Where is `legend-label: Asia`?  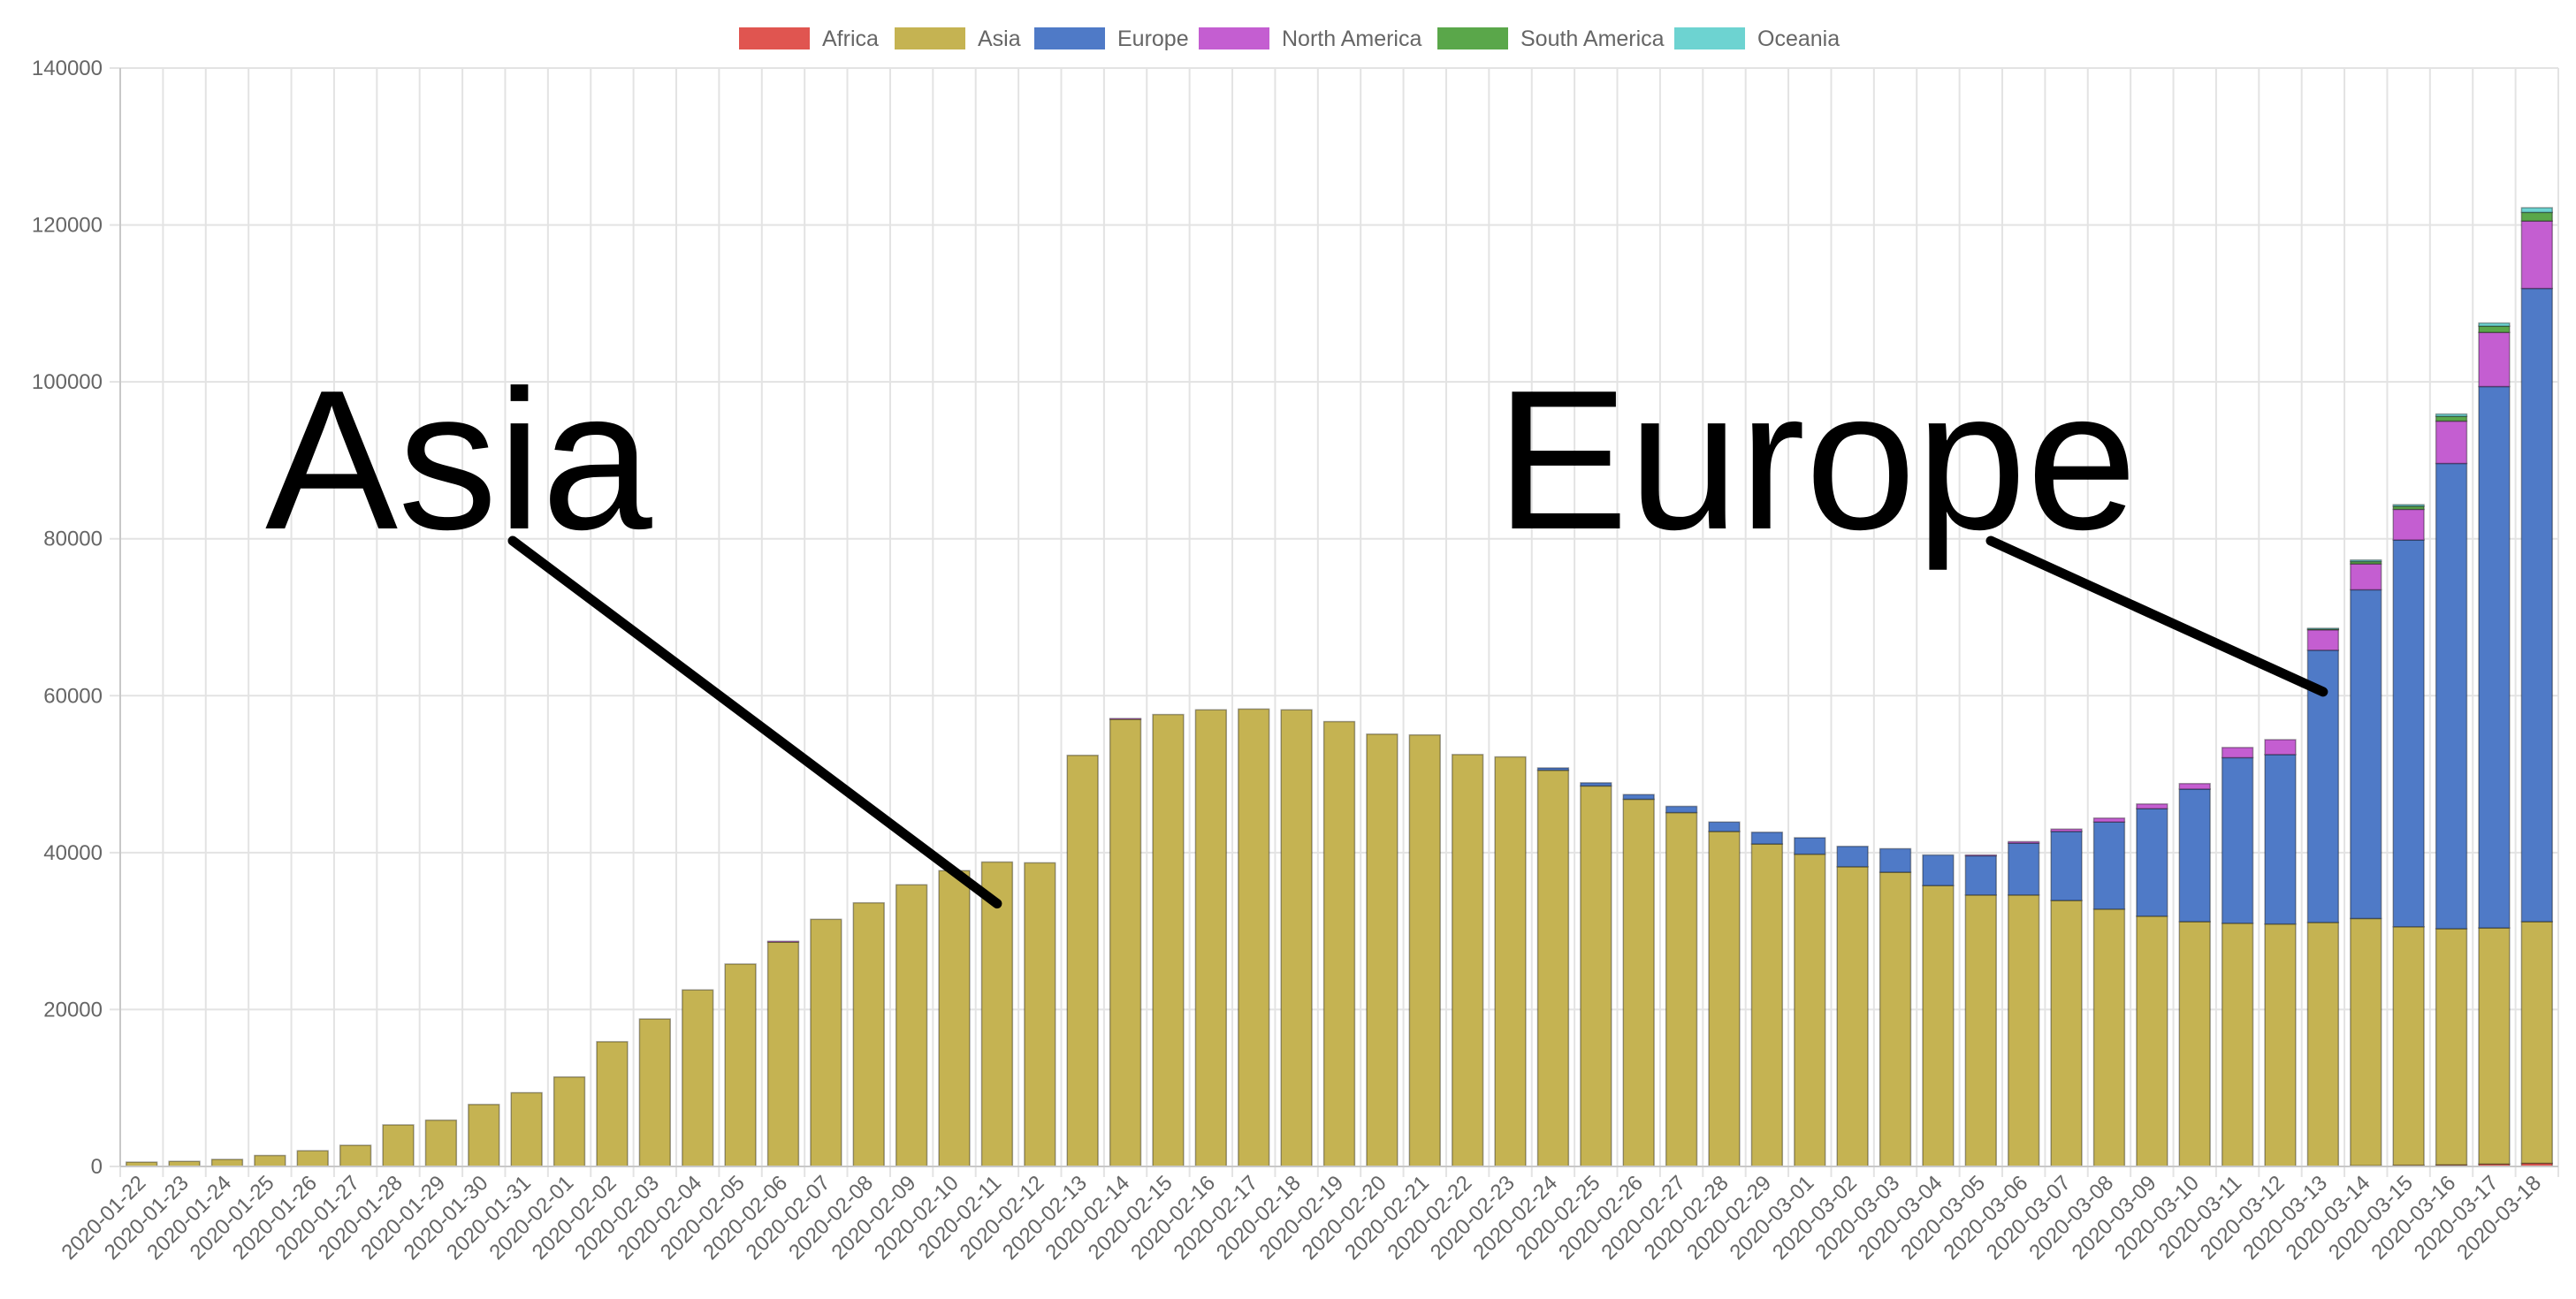
legend-label: Asia is located at coordinates (999, 39).